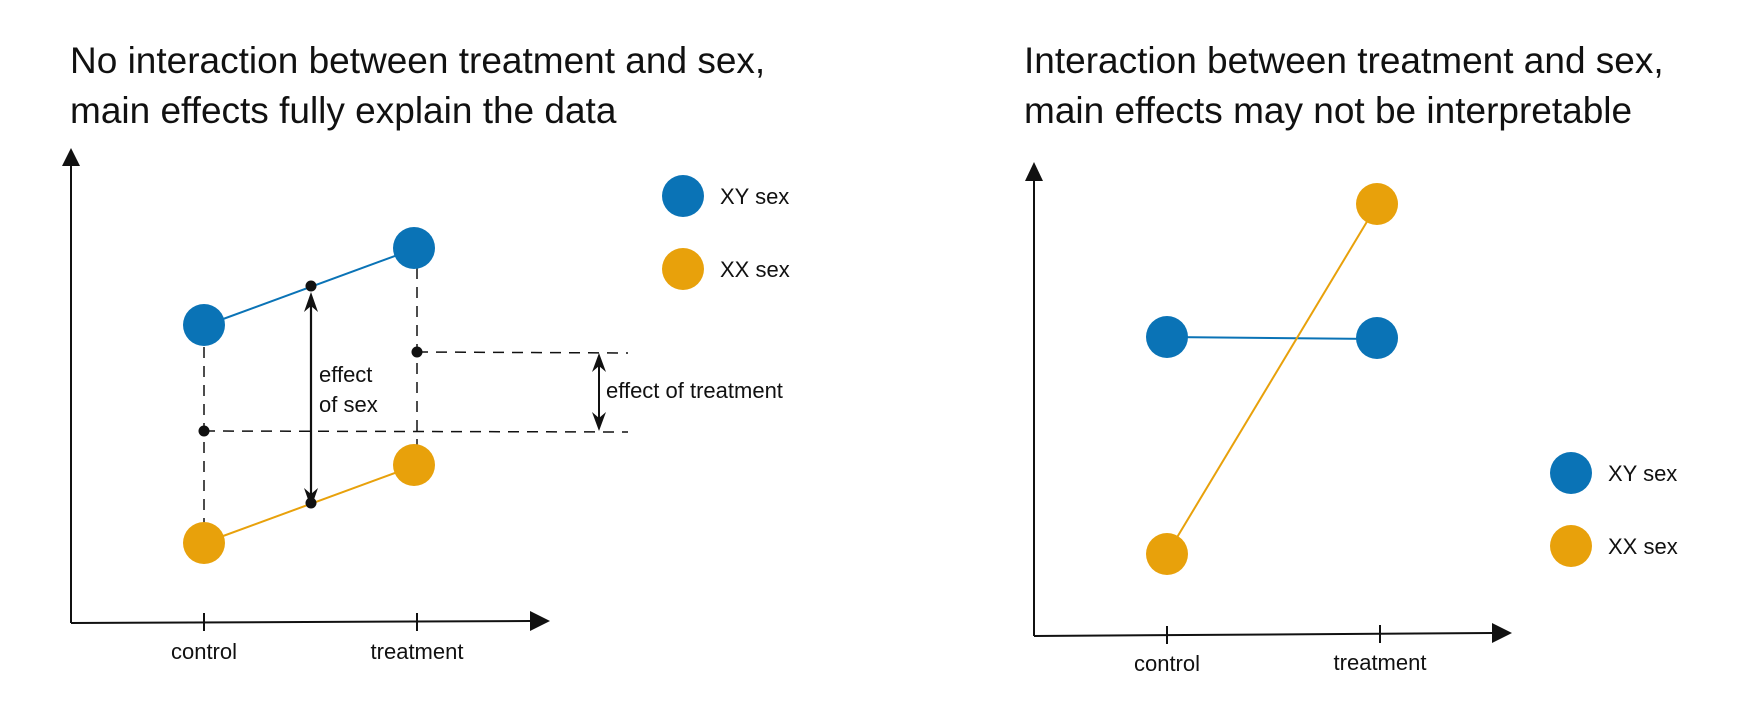 The width and height of the screenshot is (1745, 713). I want to click on left-legend-xx-swatch, so click(683, 269).